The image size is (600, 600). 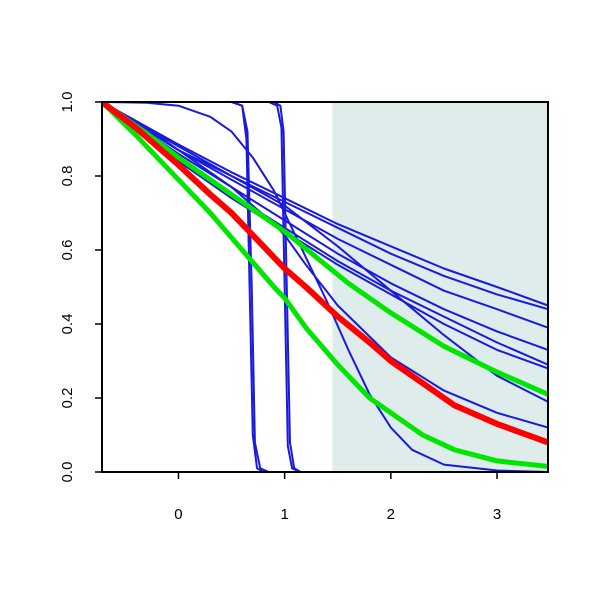 What do you see at coordinates (67, 250) in the screenshot?
I see `y-tick-label: 0.6` at bounding box center [67, 250].